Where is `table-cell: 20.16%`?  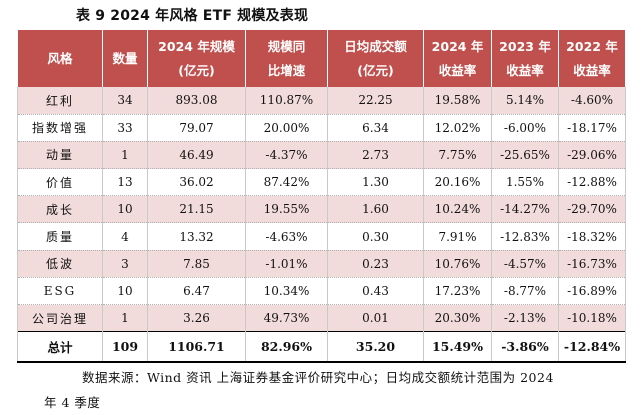
table-cell: 20.16% is located at coordinates (457, 182).